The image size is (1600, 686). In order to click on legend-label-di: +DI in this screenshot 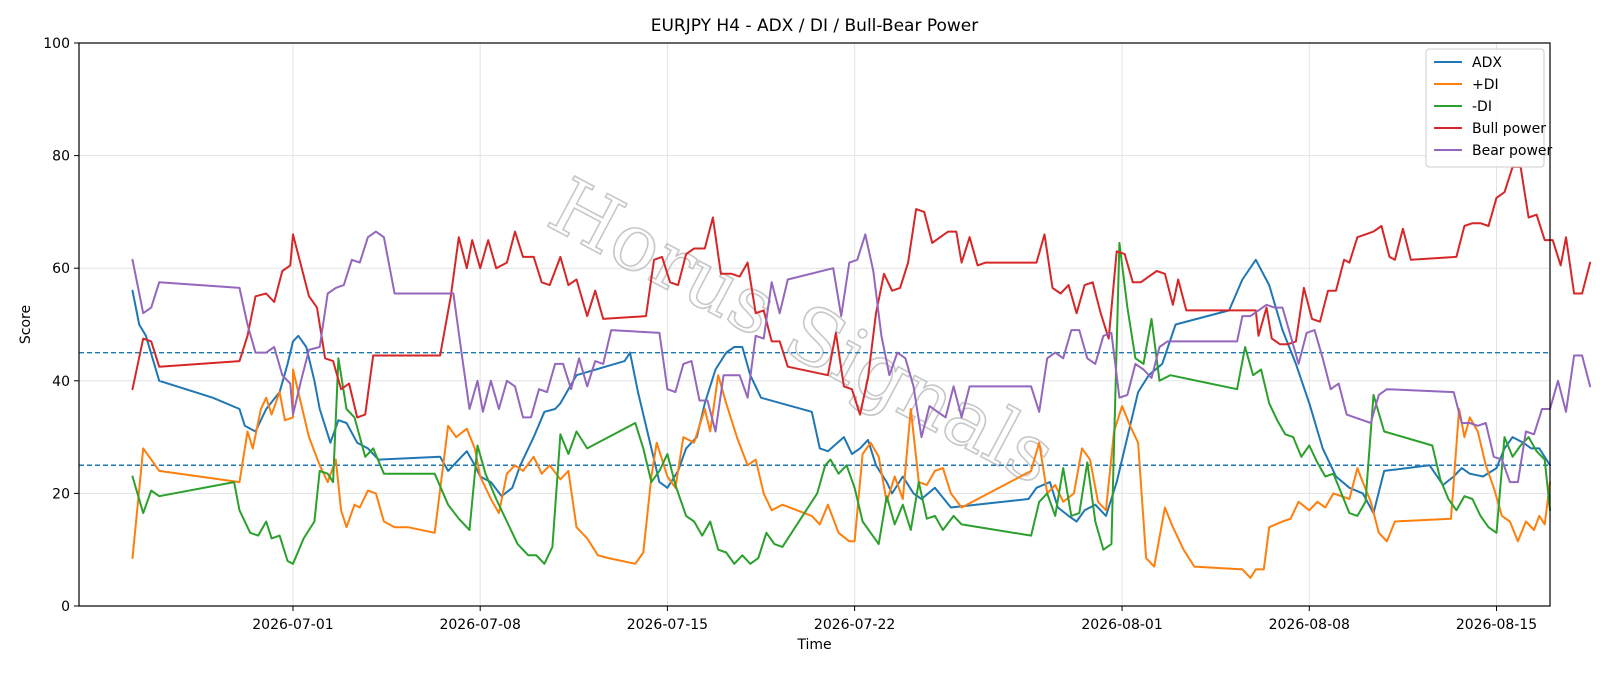, I will do `click(1485, 85)`.